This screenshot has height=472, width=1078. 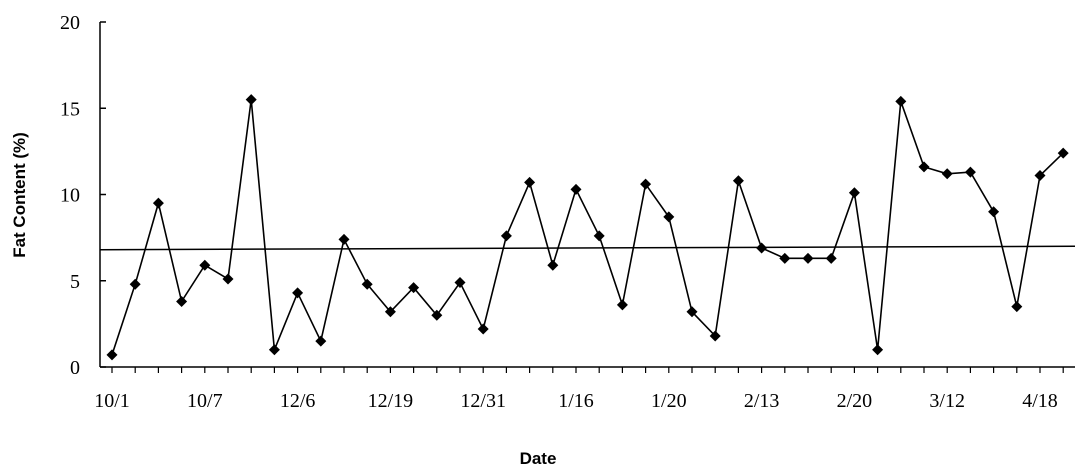 What do you see at coordinates (205, 401) in the screenshot?
I see `x-tick-label: 10/7` at bounding box center [205, 401].